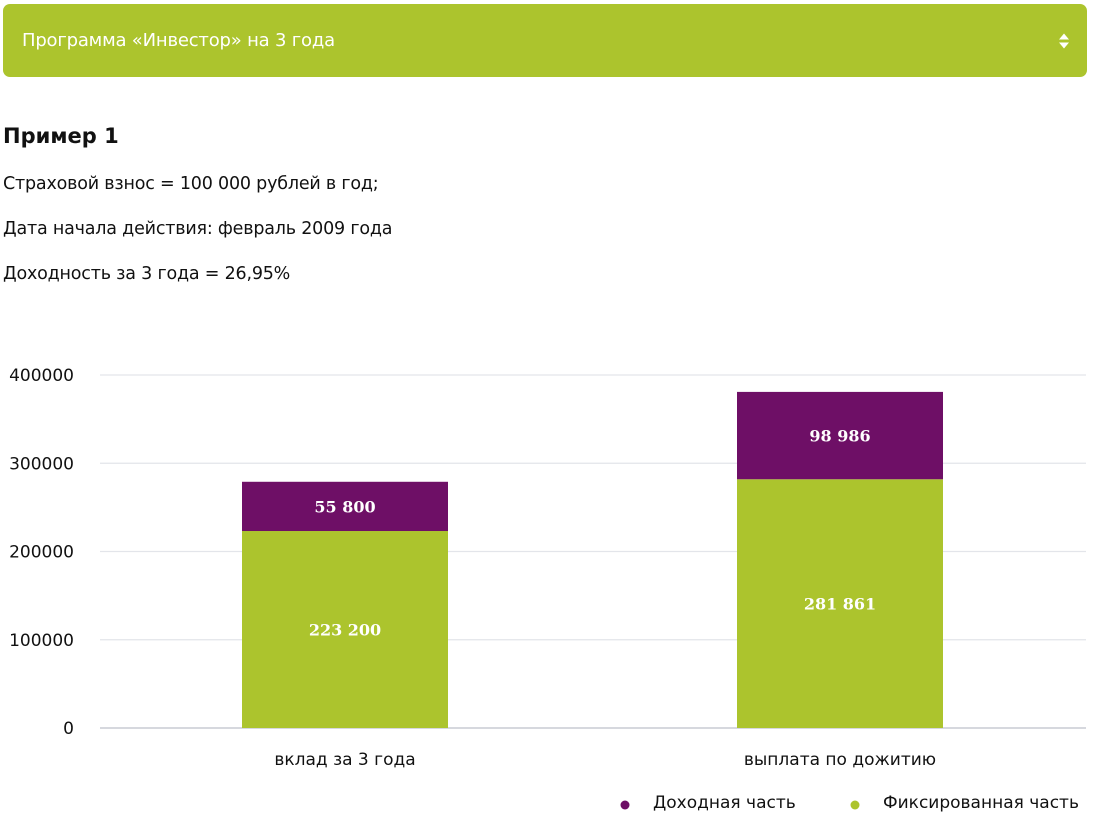 The height and width of the screenshot is (823, 1102). Describe the element at coordinates (147, 274) in the screenshot. I see `info-line-yield: Доходность за 3 года = 26,95%` at that location.